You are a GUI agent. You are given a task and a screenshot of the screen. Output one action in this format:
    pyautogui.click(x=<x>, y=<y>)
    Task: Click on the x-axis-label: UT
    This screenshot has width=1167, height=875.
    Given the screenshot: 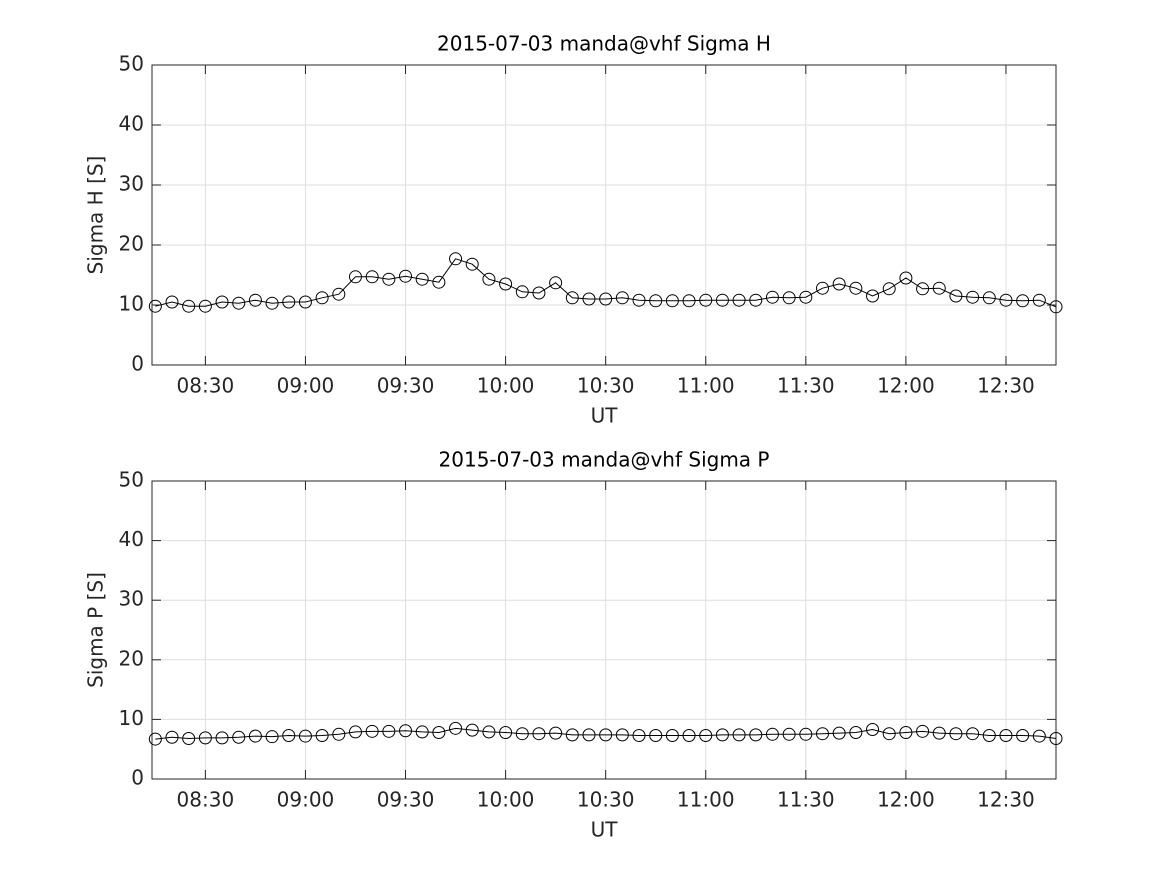 What is the action you would take?
    pyautogui.click(x=605, y=830)
    